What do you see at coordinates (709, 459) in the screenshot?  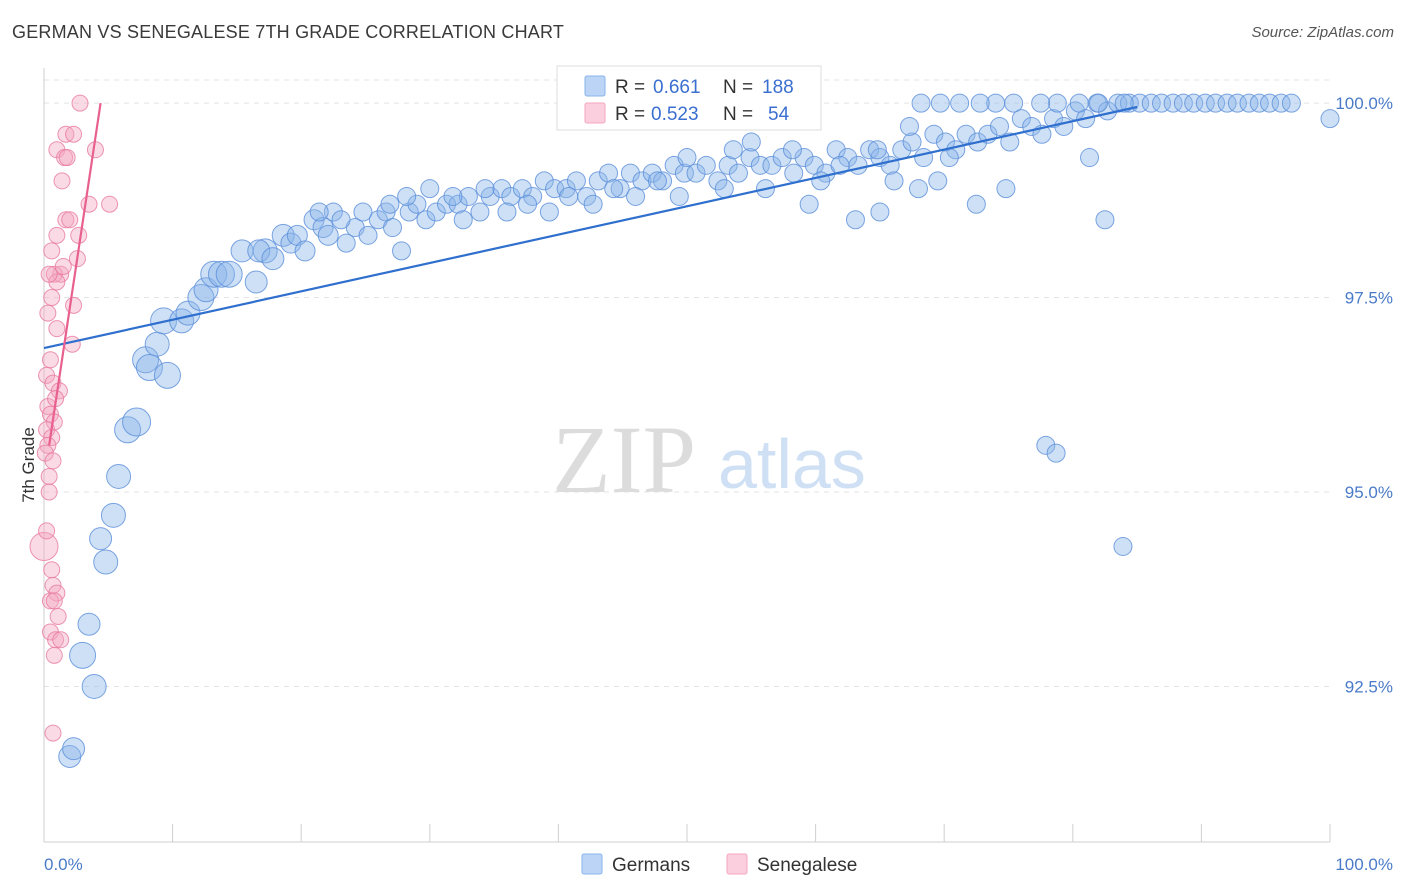 I see `watermark: ZIP atlas` at bounding box center [709, 459].